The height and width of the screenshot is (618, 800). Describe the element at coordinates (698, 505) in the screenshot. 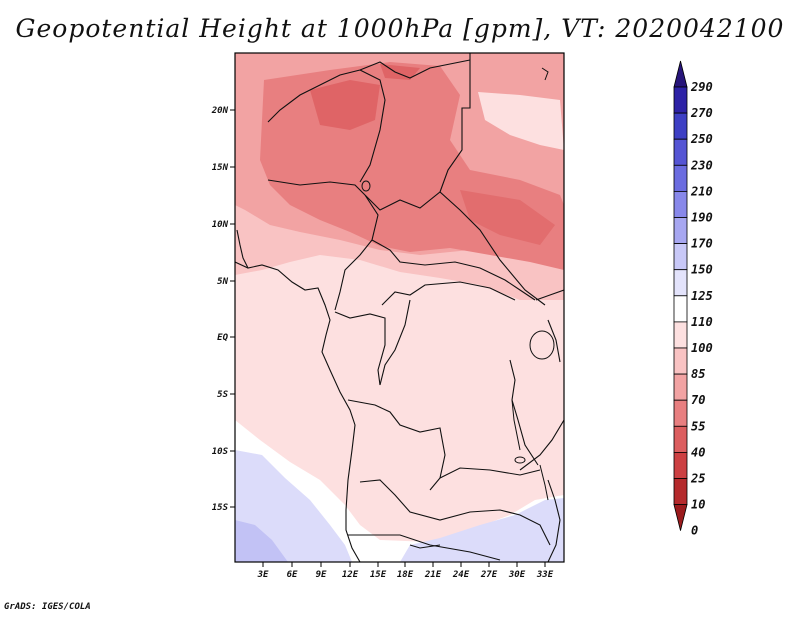

I see `colorbar-label: 10` at that location.